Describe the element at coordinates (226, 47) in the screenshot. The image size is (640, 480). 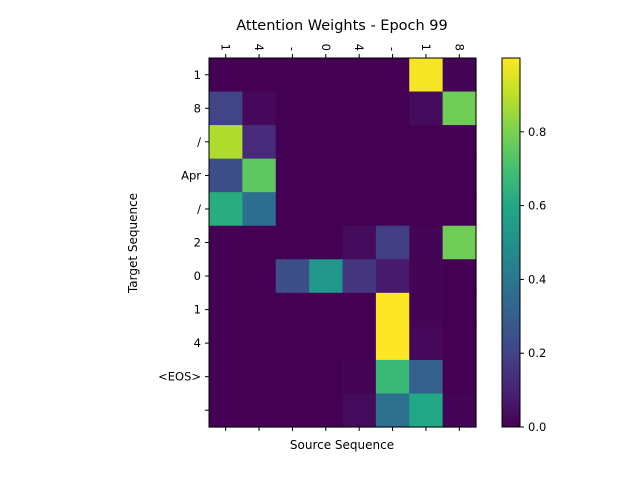
I see `x-tick-label: 1` at that location.